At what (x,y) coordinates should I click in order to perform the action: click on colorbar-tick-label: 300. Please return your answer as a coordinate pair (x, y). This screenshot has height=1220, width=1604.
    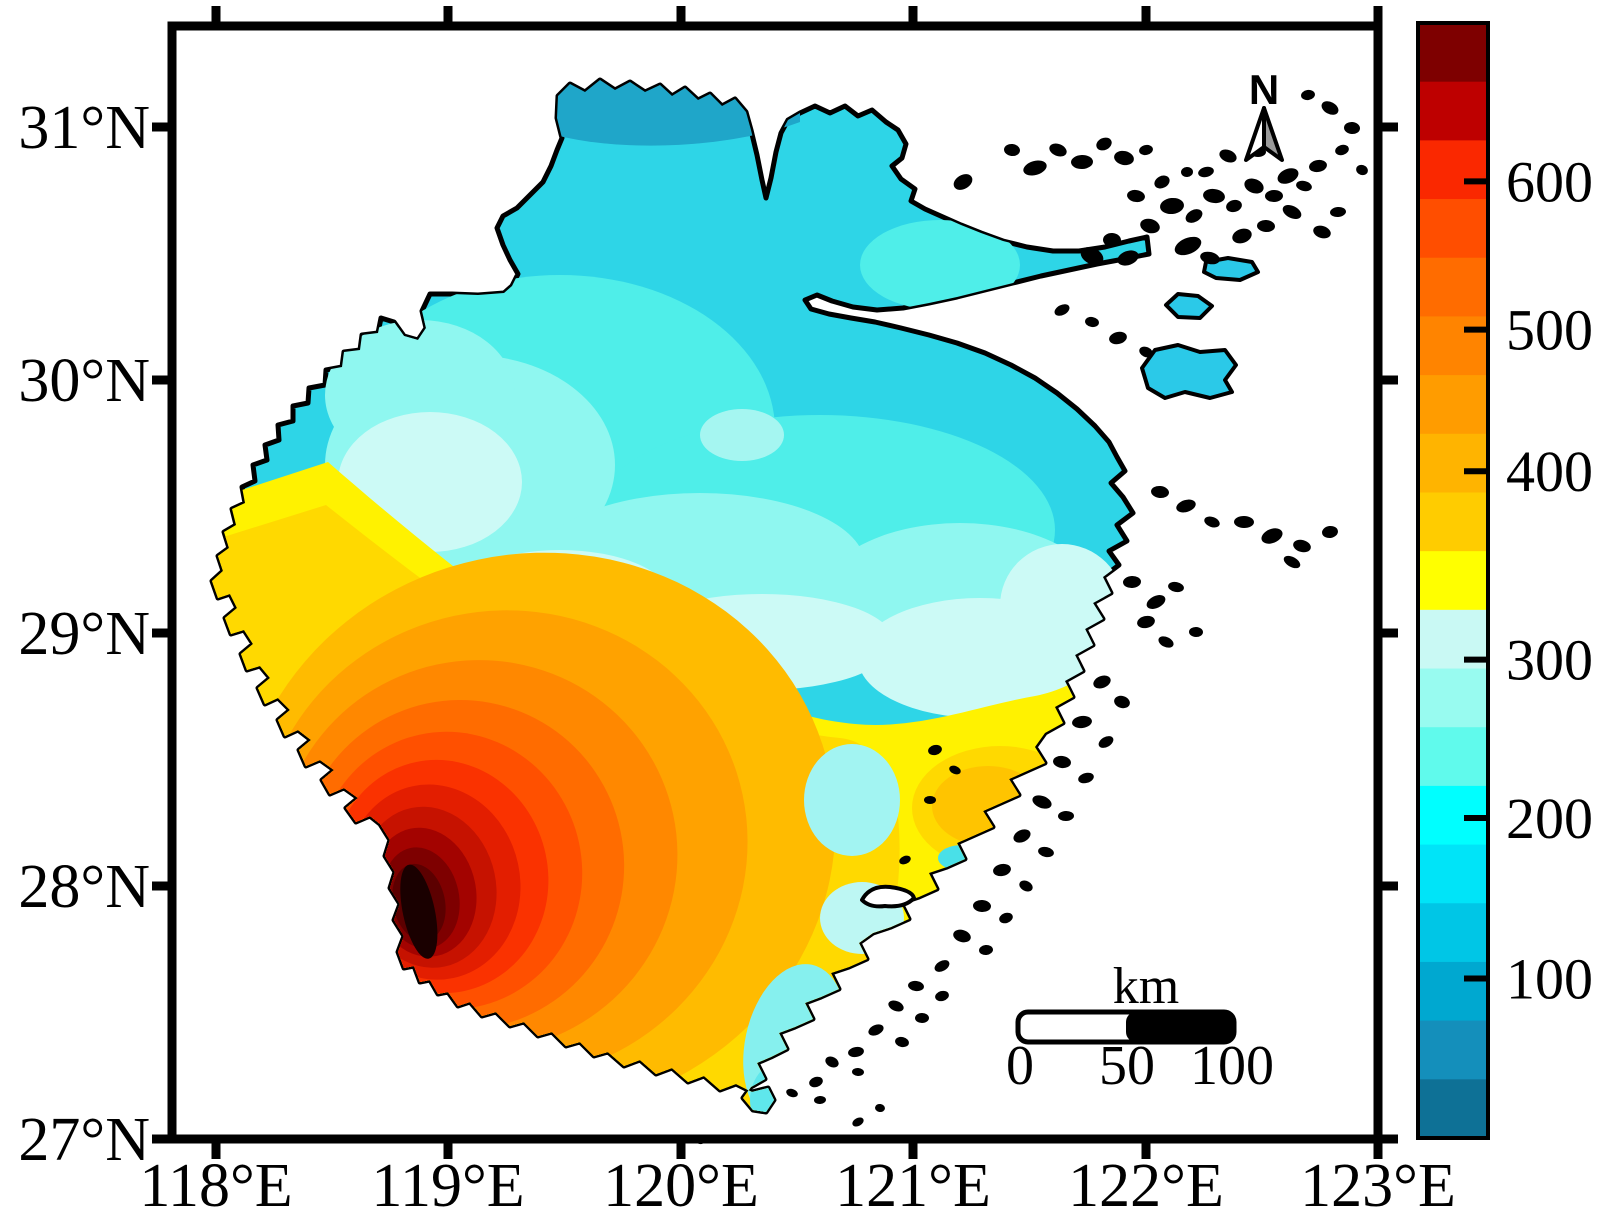
    Looking at the image, I should click on (1549, 660).